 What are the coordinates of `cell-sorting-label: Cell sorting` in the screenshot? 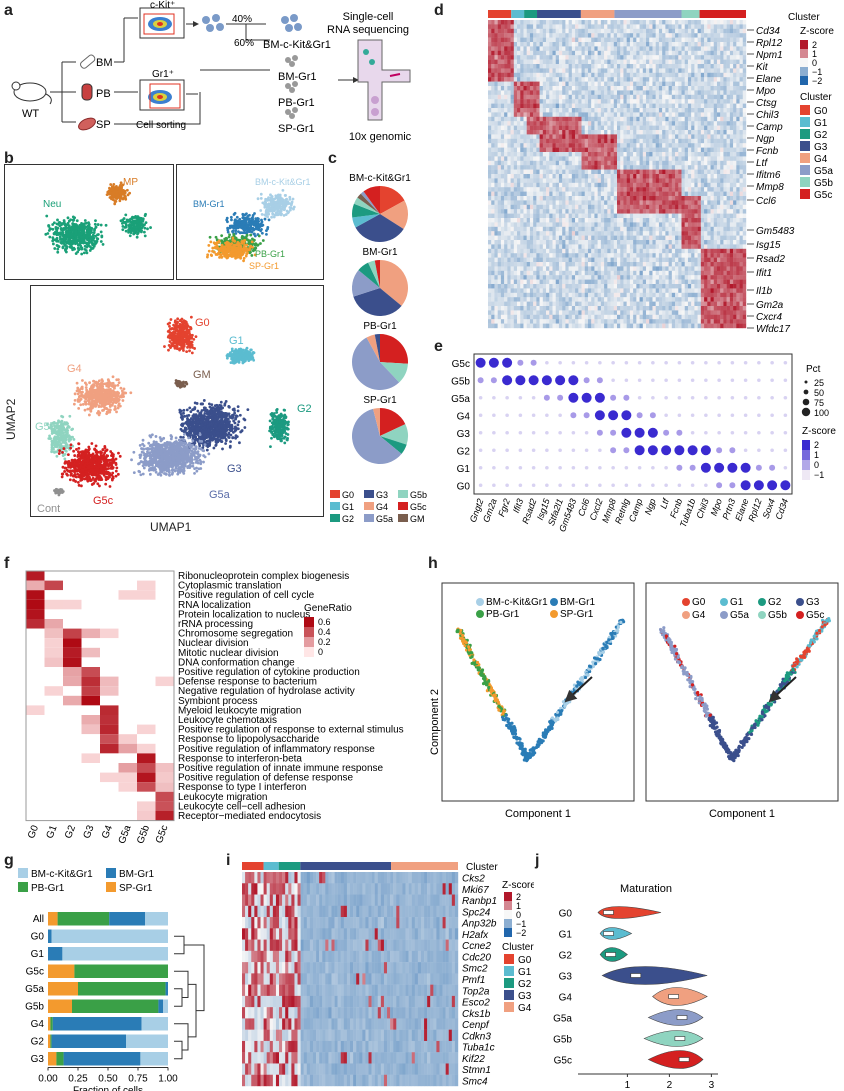 It's located at (161, 125).